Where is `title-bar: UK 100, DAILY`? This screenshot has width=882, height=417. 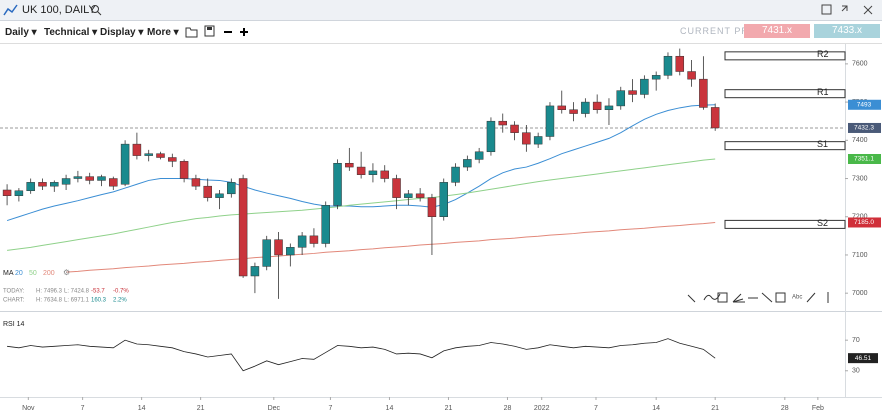
title-bar: UK 100, DAILY is located at coordinates (441, 10).